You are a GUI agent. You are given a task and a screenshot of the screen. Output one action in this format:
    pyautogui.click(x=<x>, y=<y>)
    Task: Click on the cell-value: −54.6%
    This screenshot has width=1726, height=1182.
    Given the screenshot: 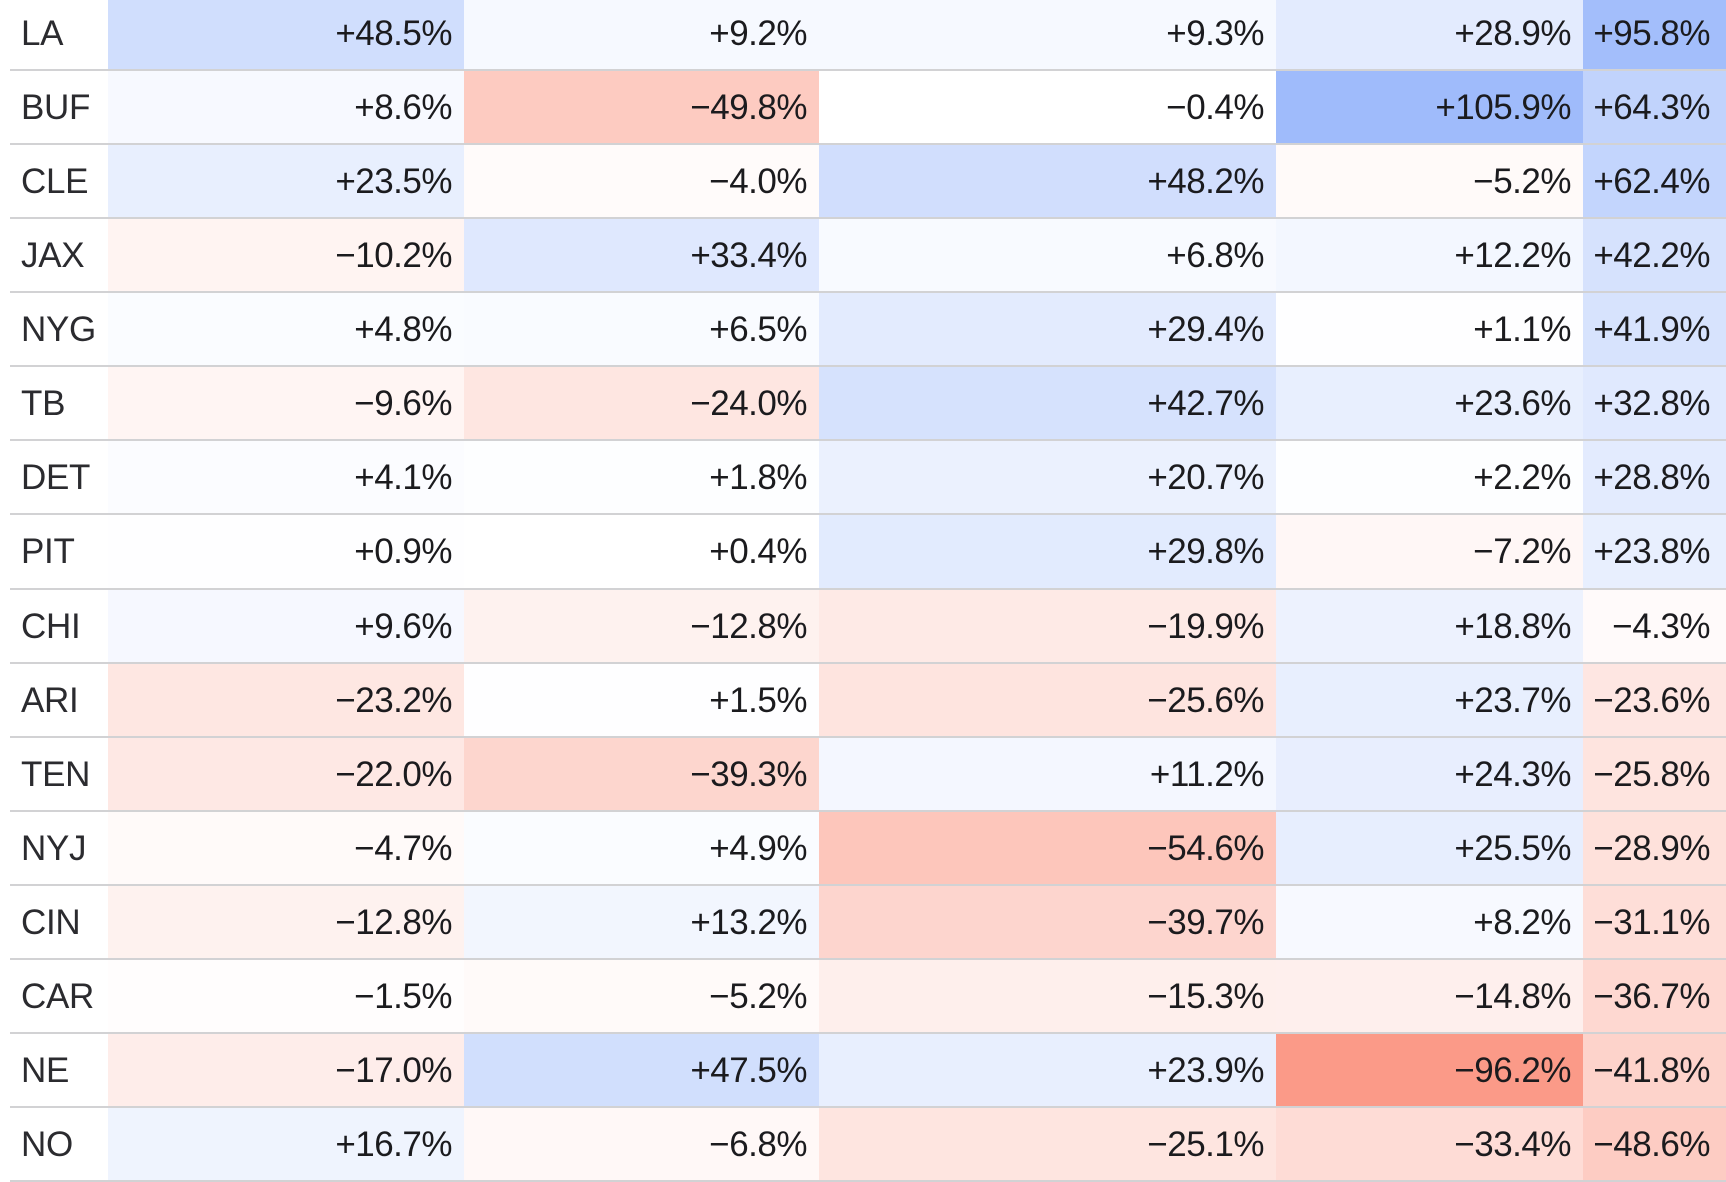 What is the action you would take?
    pyautogui.click(x=1205, y=848)
    